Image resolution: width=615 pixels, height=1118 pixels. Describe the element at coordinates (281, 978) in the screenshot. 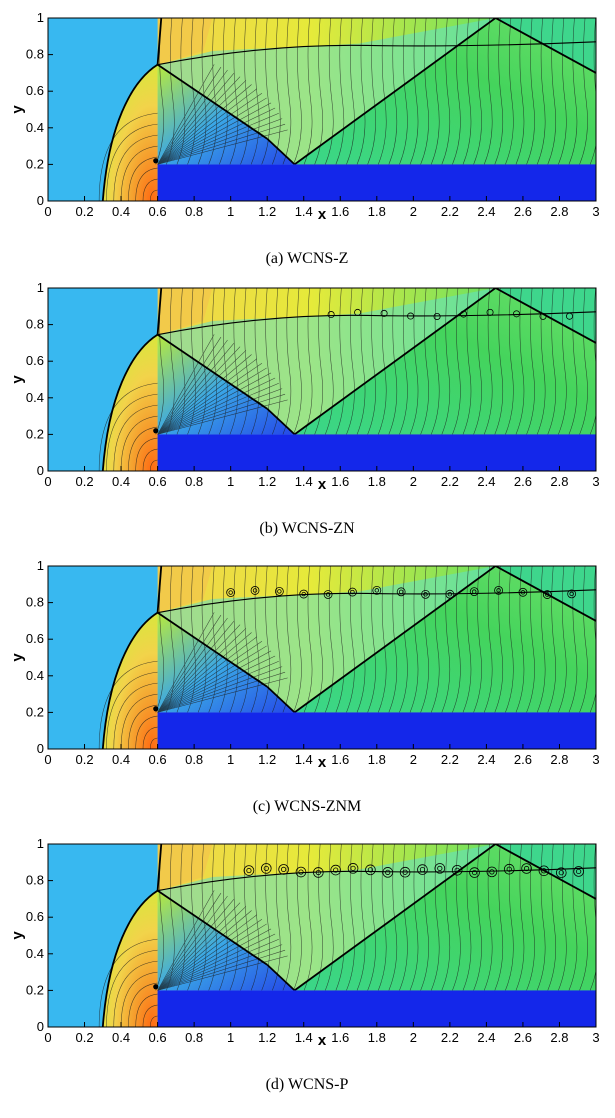

I see `foot-shock` at that location.